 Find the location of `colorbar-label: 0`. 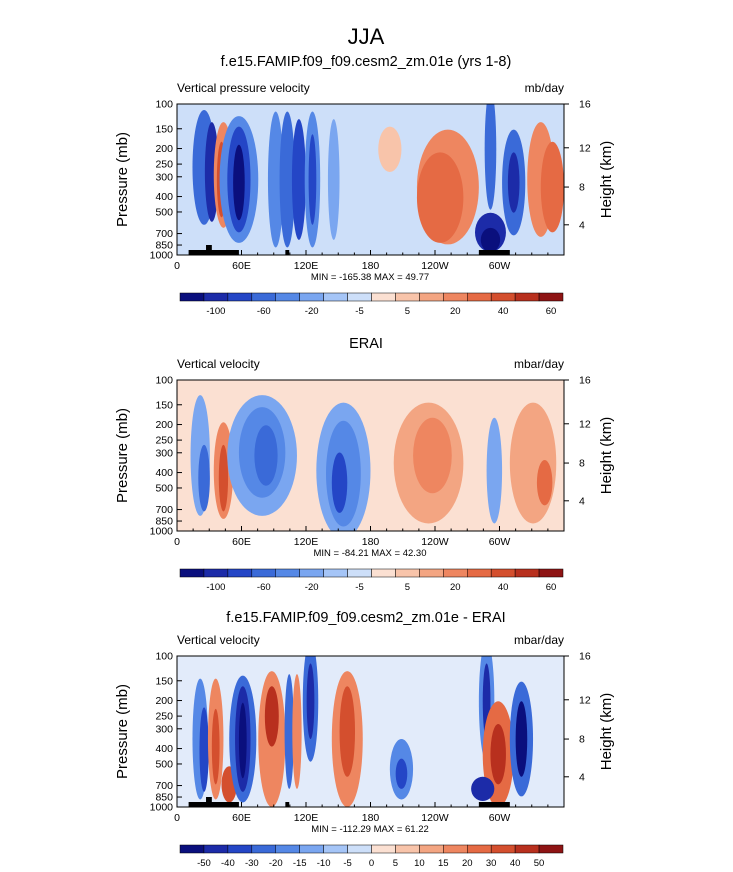

colorbar-label: 0 is located at coordinates (371, 863).